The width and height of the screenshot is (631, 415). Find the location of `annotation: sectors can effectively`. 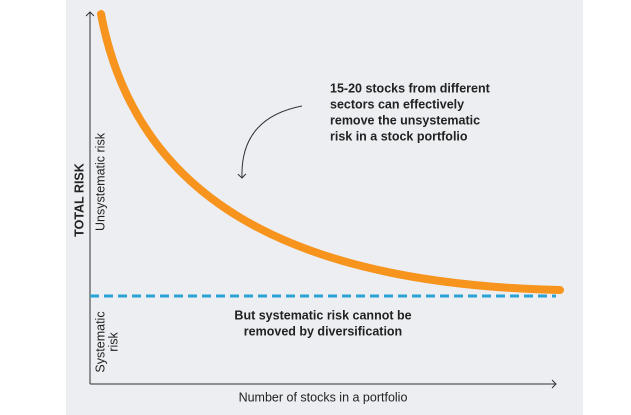

annotation: sectors can effectively is located at coordinates (397, 104).